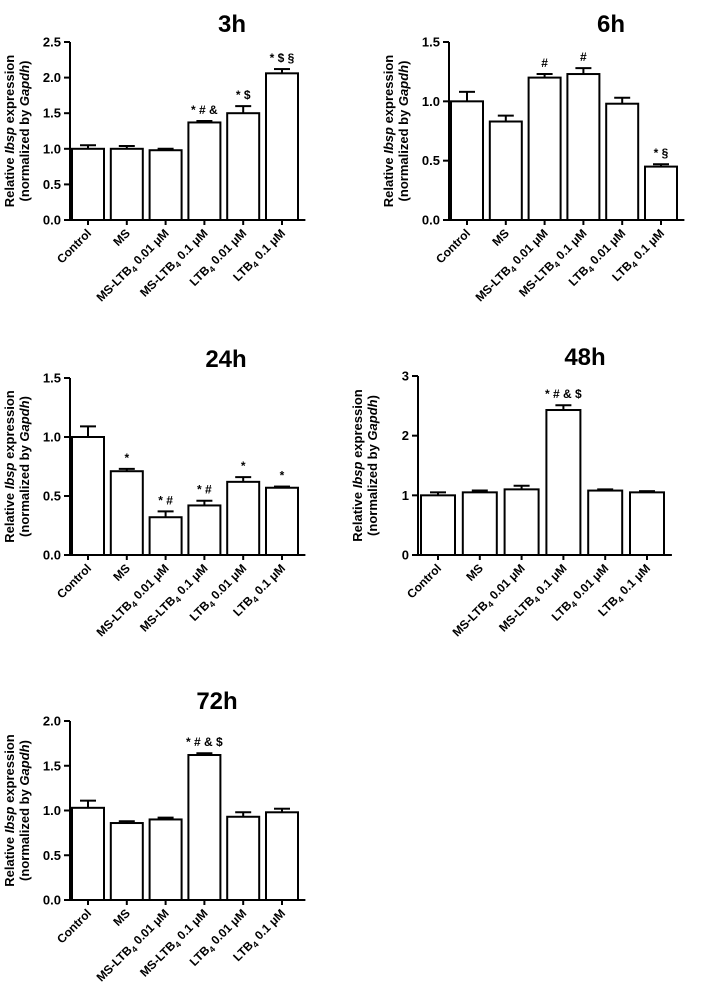 The height and width of the screenshot is (991, 709). I want to click on y-tick-label: 3, so click(405, 376).